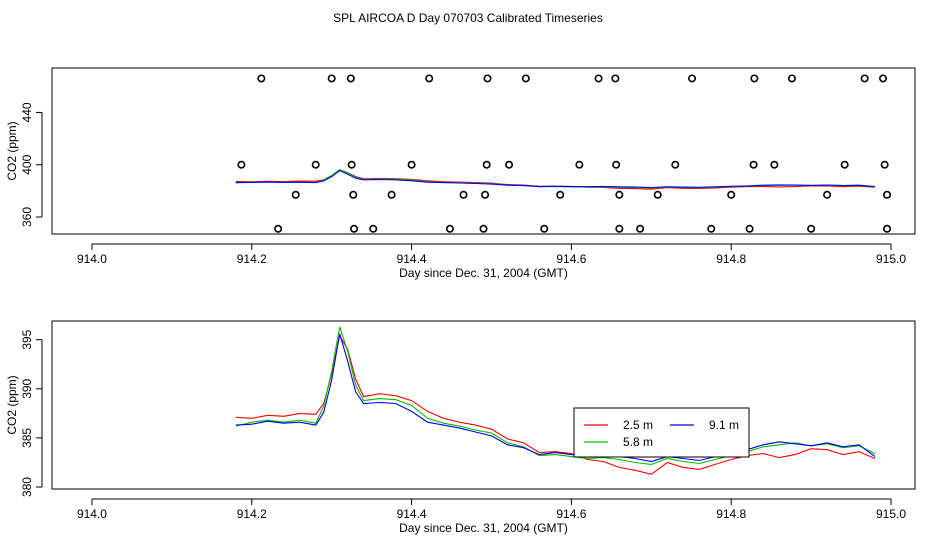 The image size is (936, 540). Describe the element at coordinates (27, 217) in the screenshot. I see `y-tick-label: 360` at that location.